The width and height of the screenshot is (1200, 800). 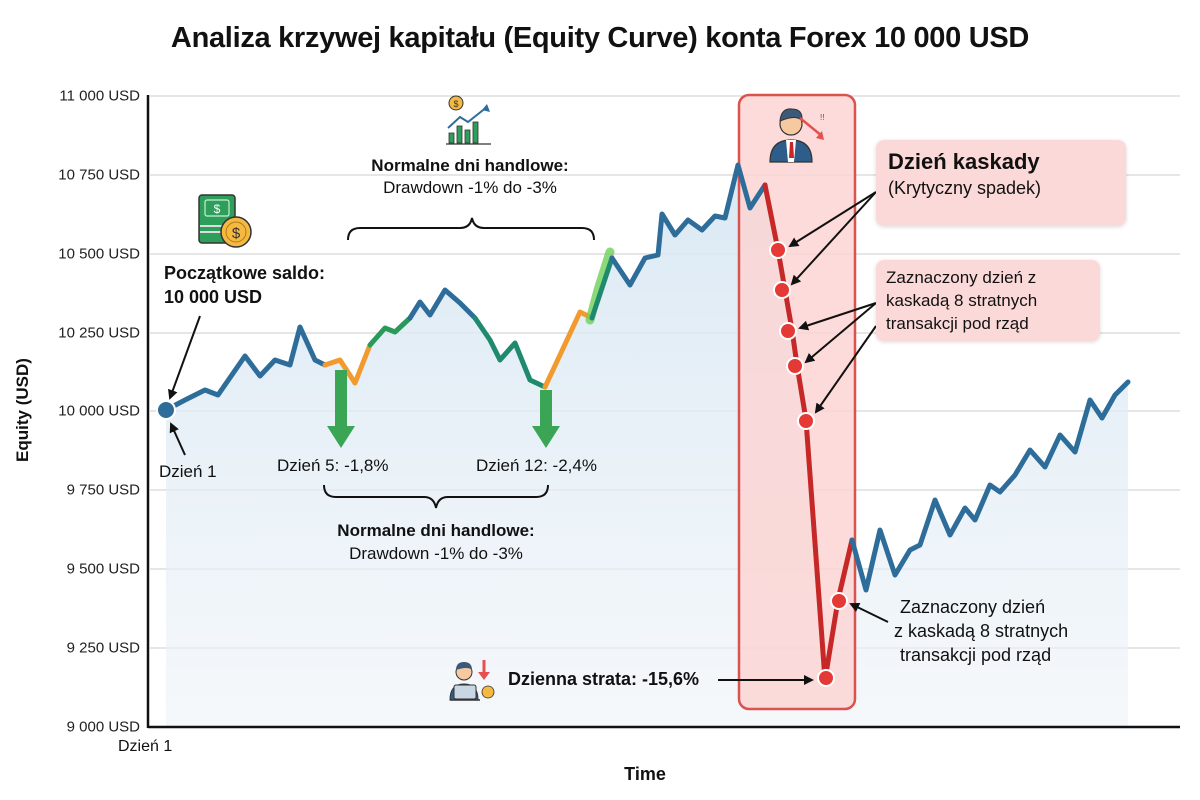 I want to click on brace-top, so click(x=471, y=229).